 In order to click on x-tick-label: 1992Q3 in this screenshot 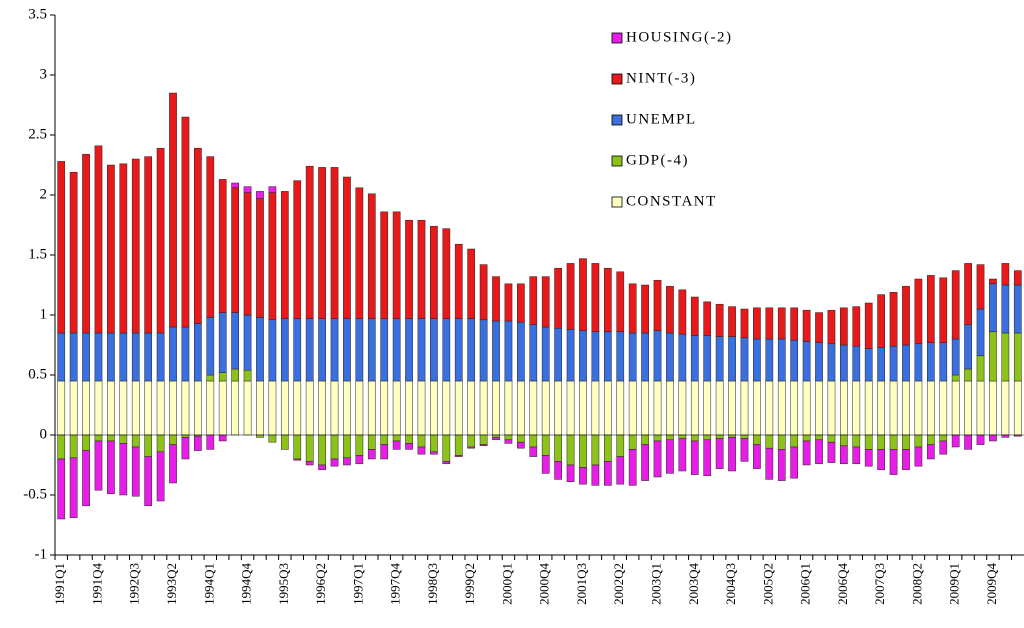, I will do `click(134, 584)`.